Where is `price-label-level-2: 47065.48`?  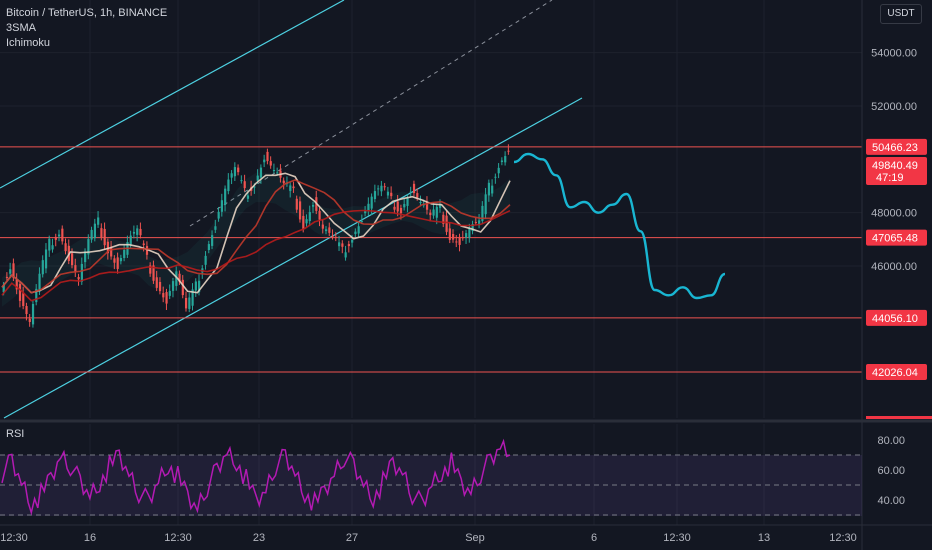 price-label-level-2: 47065.48 is located at coordinates (895, 239).